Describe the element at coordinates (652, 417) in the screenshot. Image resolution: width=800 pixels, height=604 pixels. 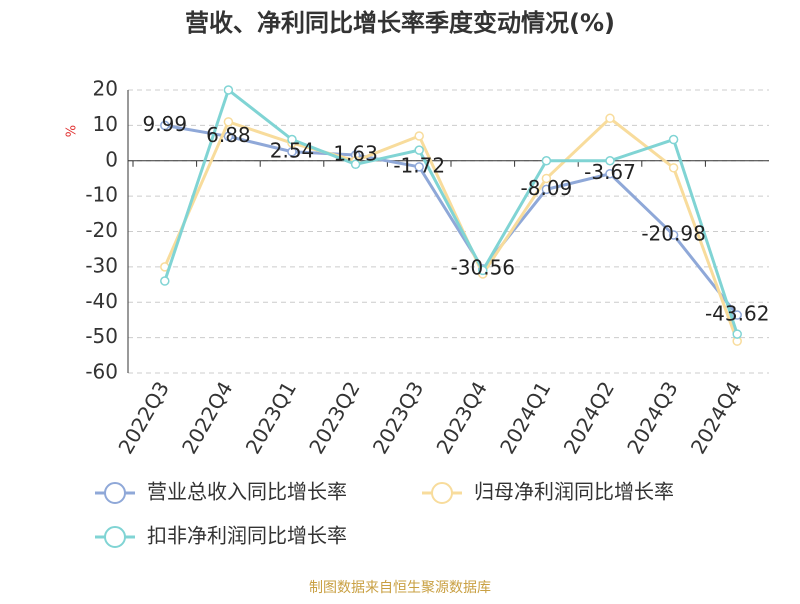
I see `x-tick-label: 2024Q3` at that location.